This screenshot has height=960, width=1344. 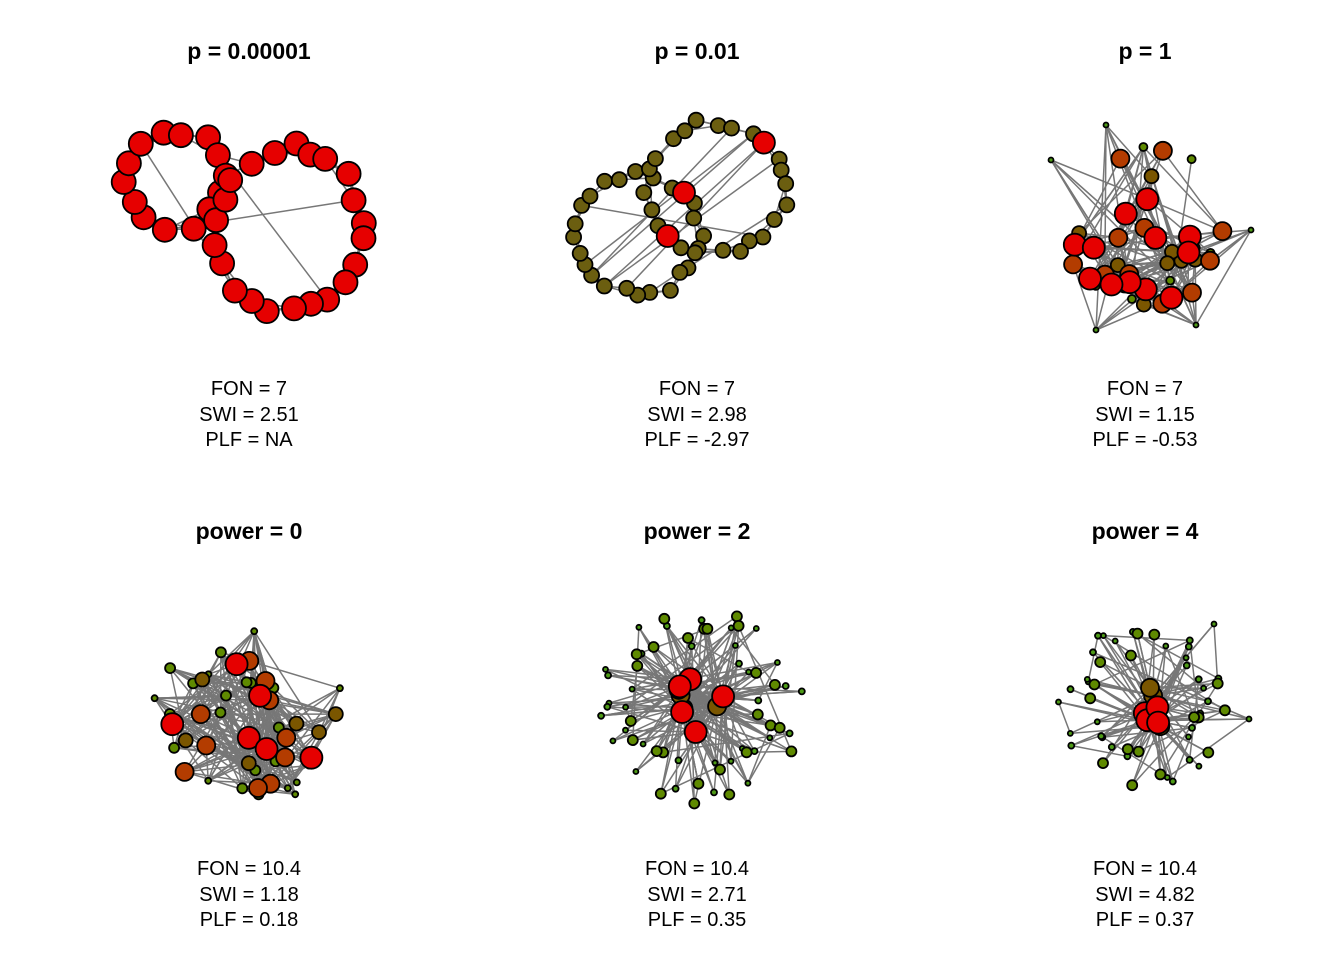 What do you see at coordinates (249, 920) in the screenshot?
I see `plf-stat: PLF = 0.18` at bounding box center [249, 920].